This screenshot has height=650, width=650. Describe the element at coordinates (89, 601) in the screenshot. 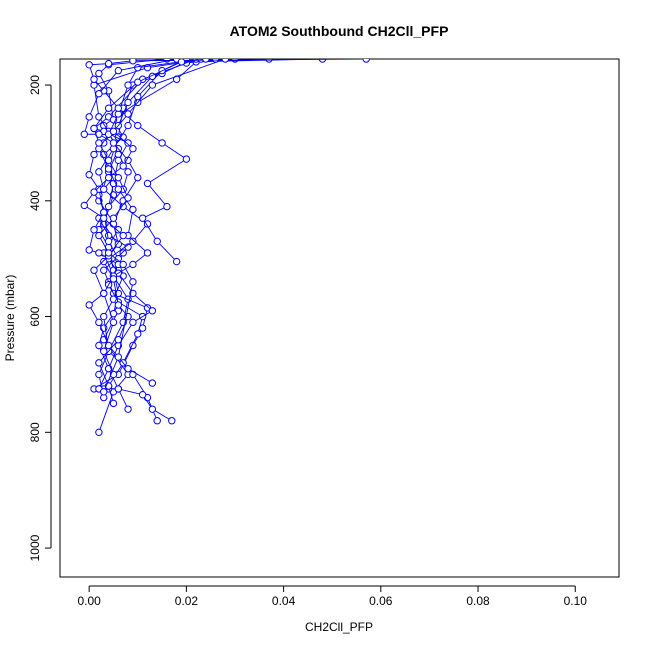

I see `x-tick-label: 0.00` at that location.